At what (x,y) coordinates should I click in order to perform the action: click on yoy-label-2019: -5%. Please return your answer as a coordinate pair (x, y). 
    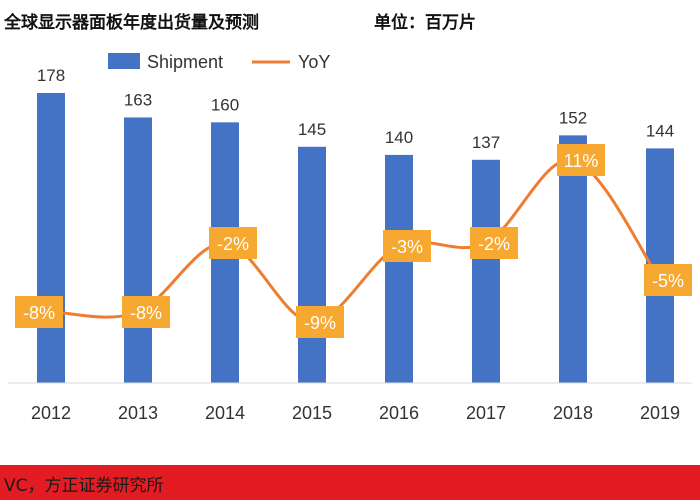
    Looking at the image, I should click on (668, 281).